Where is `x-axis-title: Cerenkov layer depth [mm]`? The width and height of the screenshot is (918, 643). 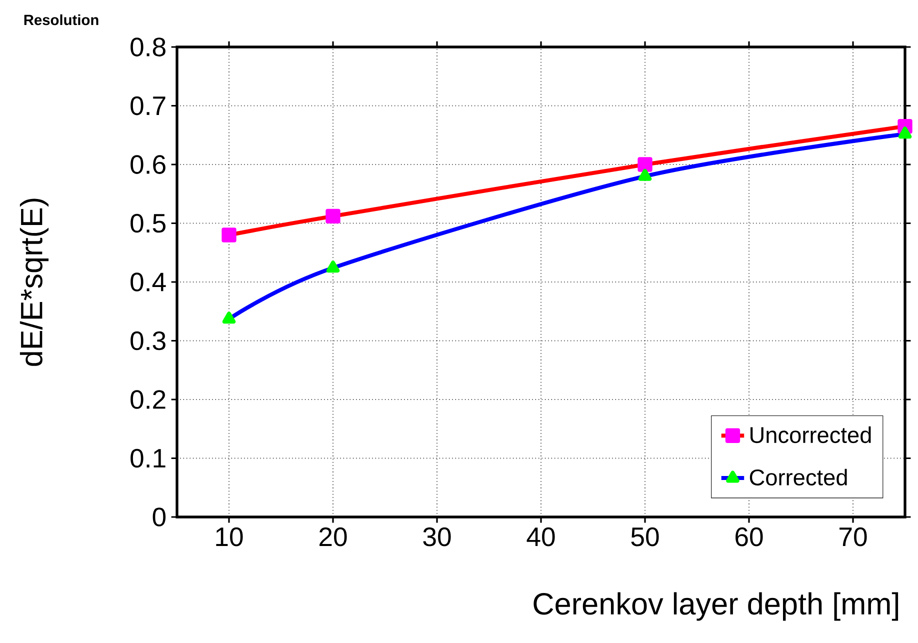
x-axis-title: Cerenkov layer depth [mm] is located at coordinates (716, 606).